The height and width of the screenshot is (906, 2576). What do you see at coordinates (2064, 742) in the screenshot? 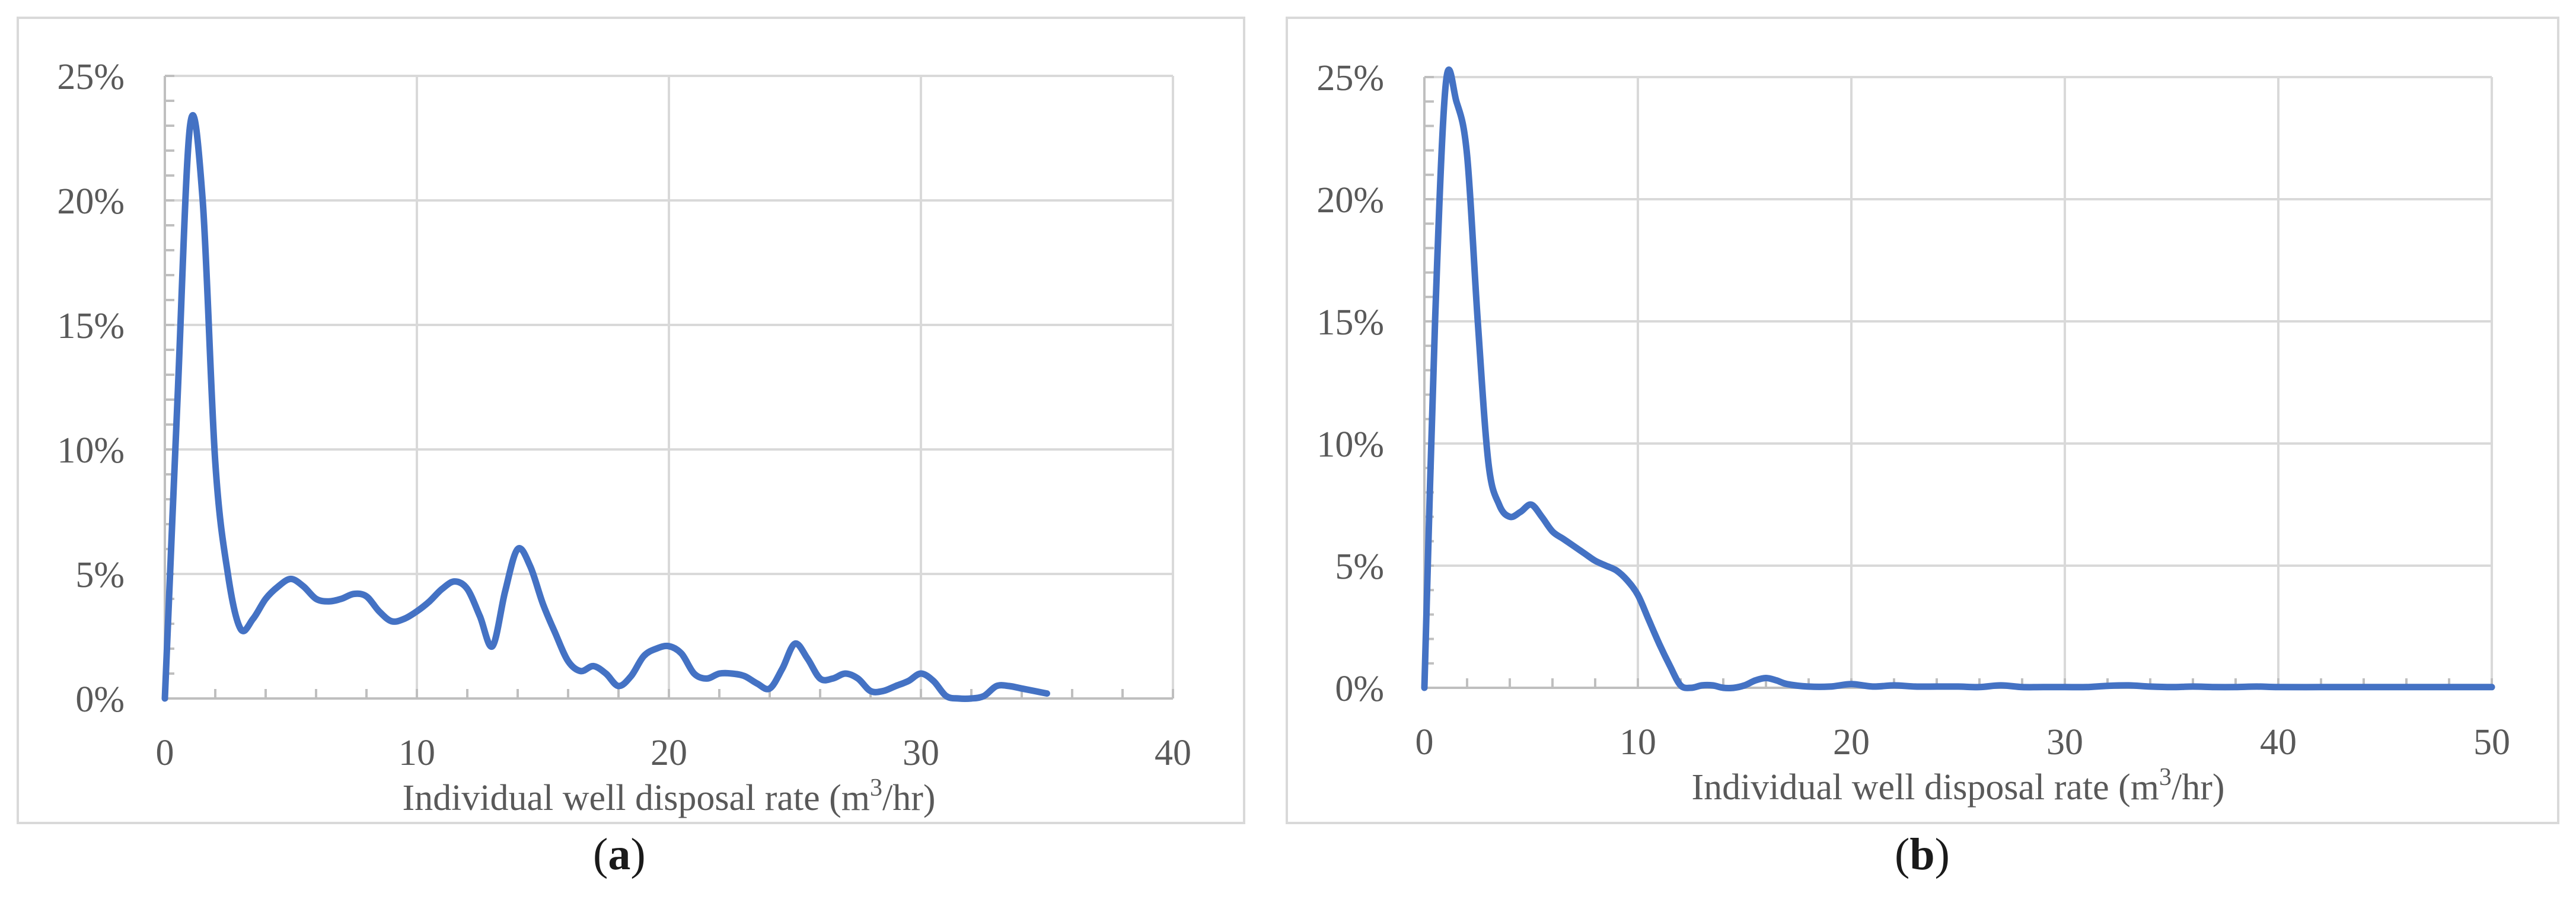
I see `chart-b-x-tick-label: 30` at bounding box center [2064, 742].